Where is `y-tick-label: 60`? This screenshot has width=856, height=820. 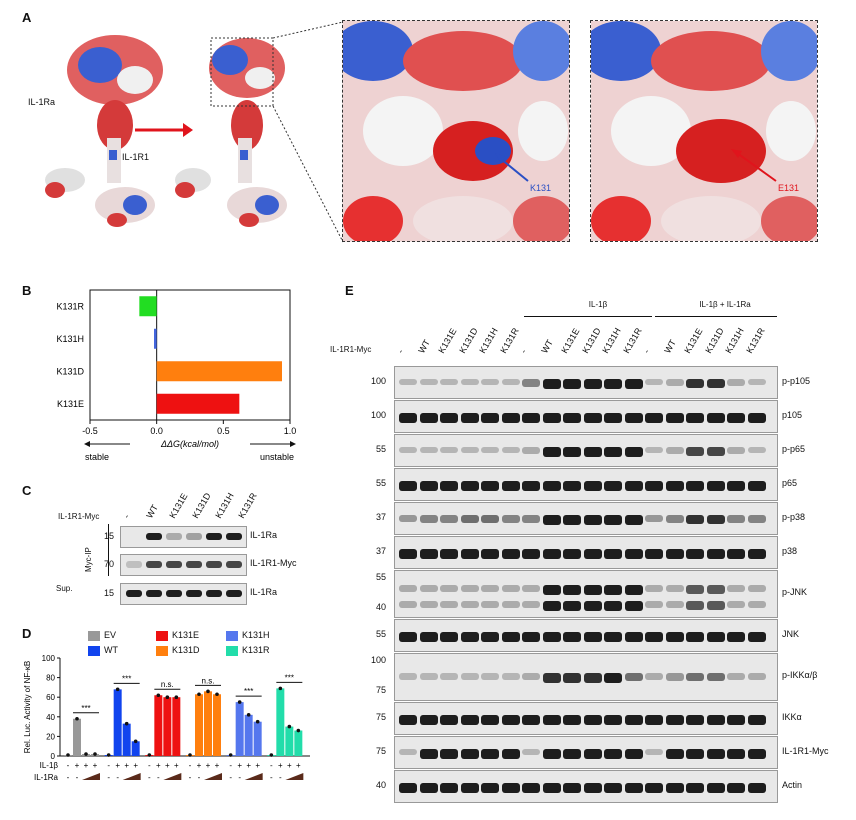 y-tick-label: 60 is located at coordinates (50, 697).